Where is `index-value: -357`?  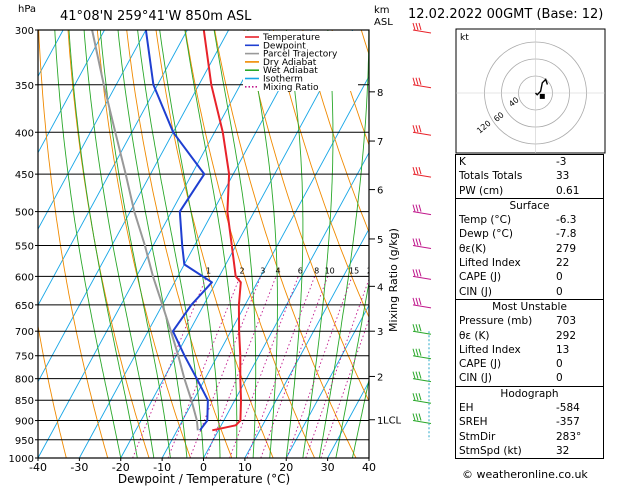 index-value: -357 is located at coordinates (568, 422).